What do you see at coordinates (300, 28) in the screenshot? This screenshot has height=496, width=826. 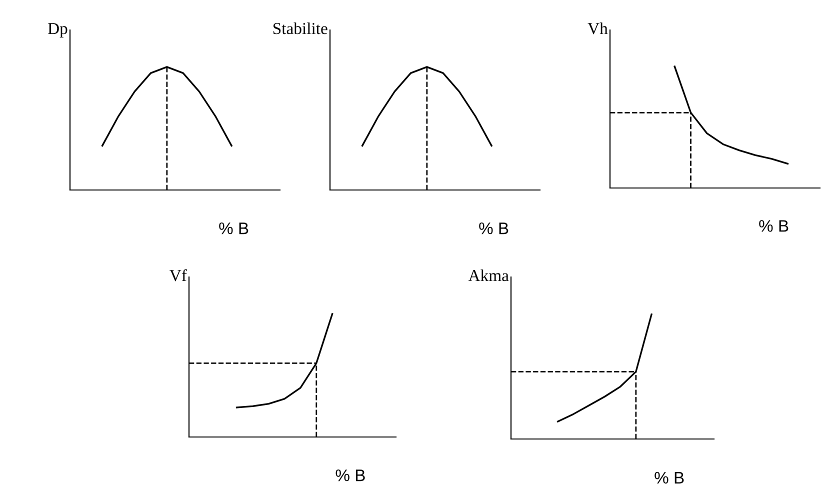 I see `y-axis-title: Stabilite` at bounding box center [300, 28].